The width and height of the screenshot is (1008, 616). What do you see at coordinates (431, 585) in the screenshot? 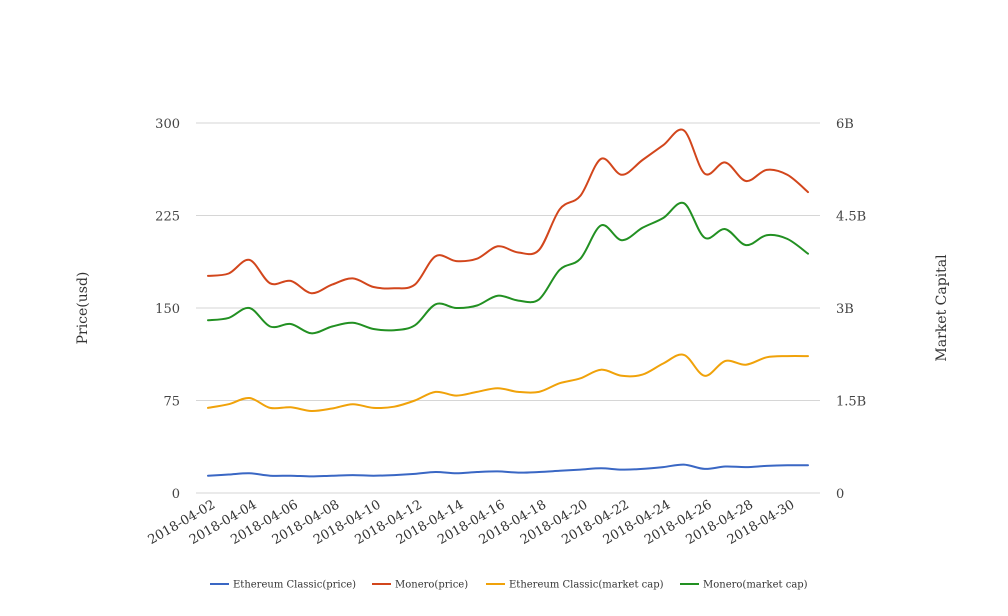
I see `legend-label: Monero(price)` at bounding box center [431, 585].